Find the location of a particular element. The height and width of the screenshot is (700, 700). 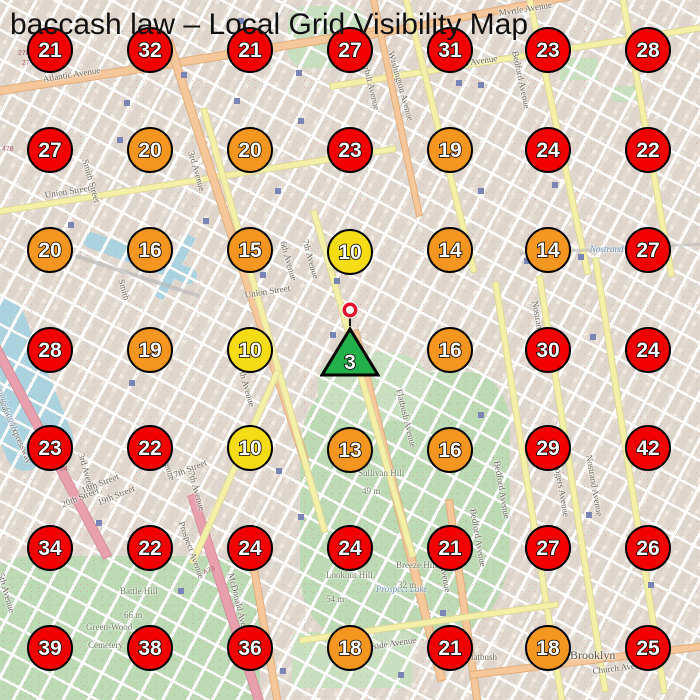

triangle-icon is located at coordinates (350, 351).